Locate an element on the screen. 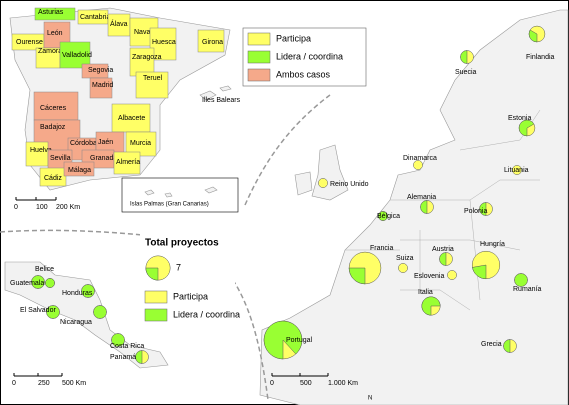  province-label: Girona is located at coordinates (212, 42).